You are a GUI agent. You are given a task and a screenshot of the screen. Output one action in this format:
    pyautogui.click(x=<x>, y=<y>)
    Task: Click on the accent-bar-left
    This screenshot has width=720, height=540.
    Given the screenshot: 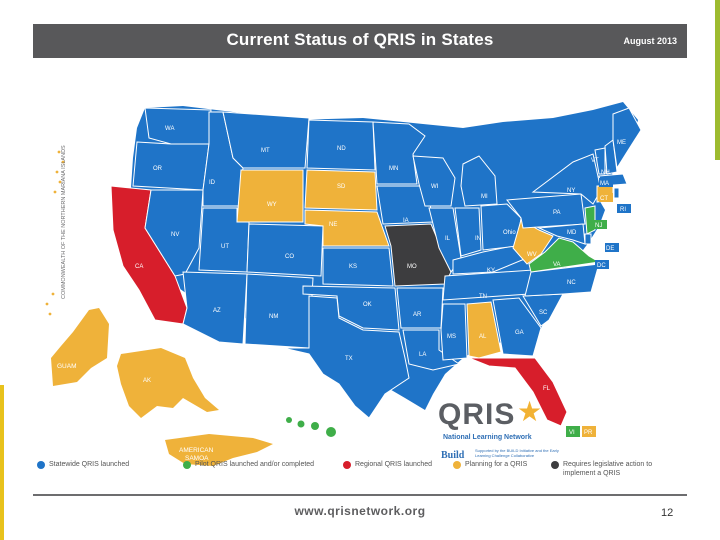 What is the action you would take?
    pyautogui.click(x=2, y=462)
    